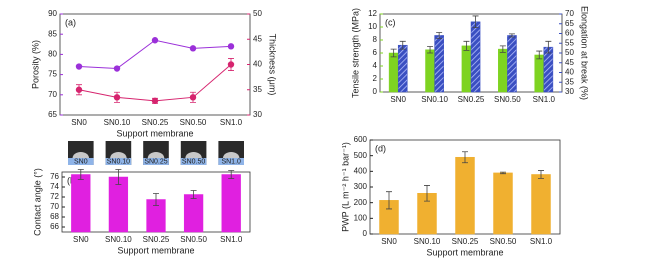  I want to click on y-tick-label: 500, so click(361, 155).